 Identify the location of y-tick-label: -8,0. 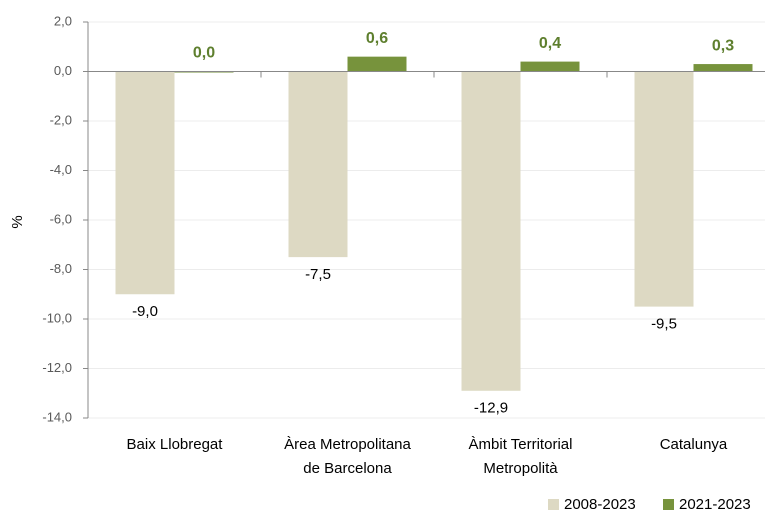
(61, 268).